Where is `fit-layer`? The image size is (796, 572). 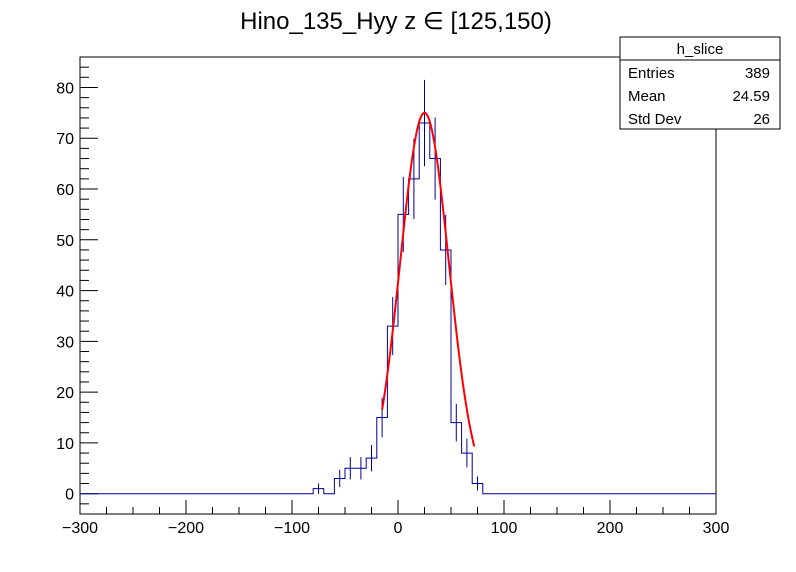
fit-layer is located at coordinates (428, 279).